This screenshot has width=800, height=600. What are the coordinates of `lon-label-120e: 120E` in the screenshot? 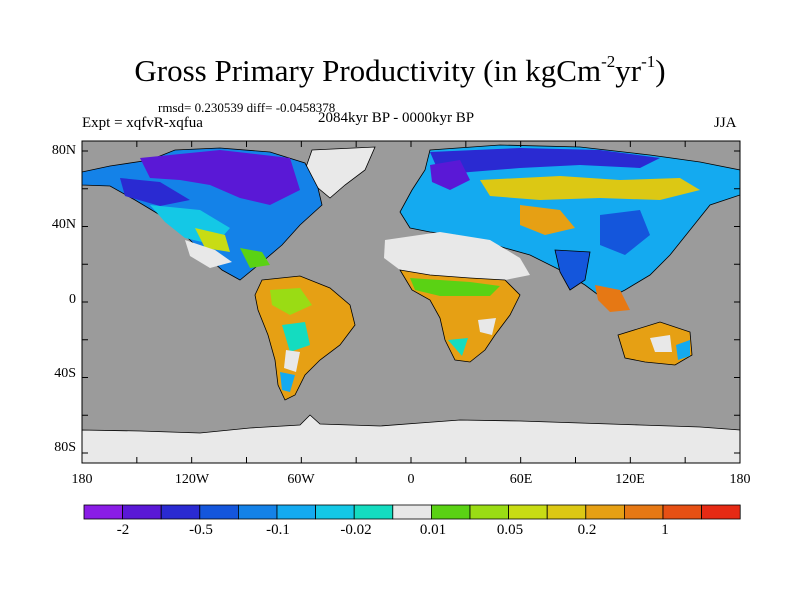 It's located at (630, 479).